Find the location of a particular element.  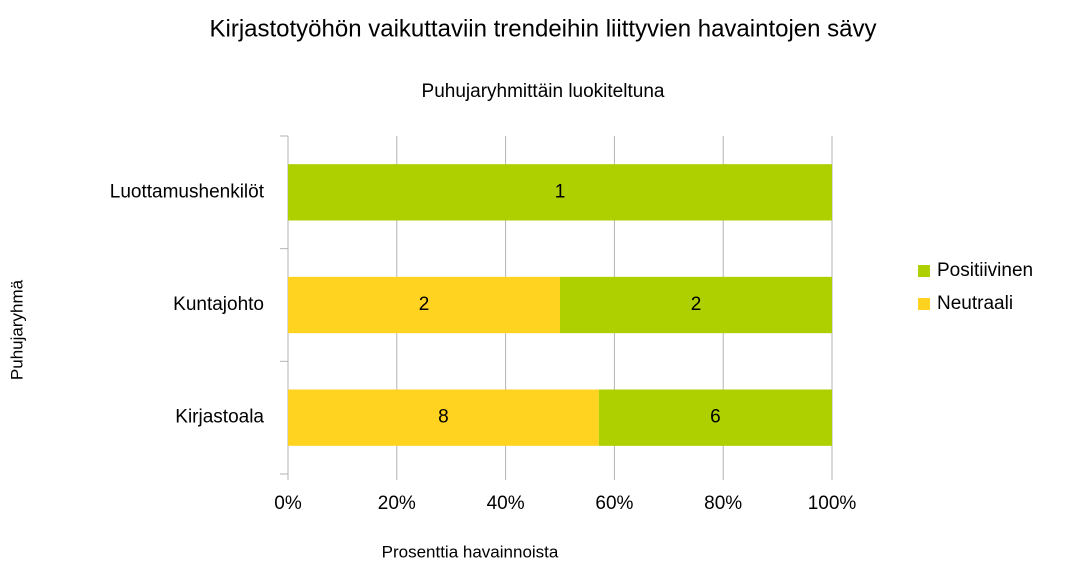

data-label: 6 is located at coordinates (715, 417).